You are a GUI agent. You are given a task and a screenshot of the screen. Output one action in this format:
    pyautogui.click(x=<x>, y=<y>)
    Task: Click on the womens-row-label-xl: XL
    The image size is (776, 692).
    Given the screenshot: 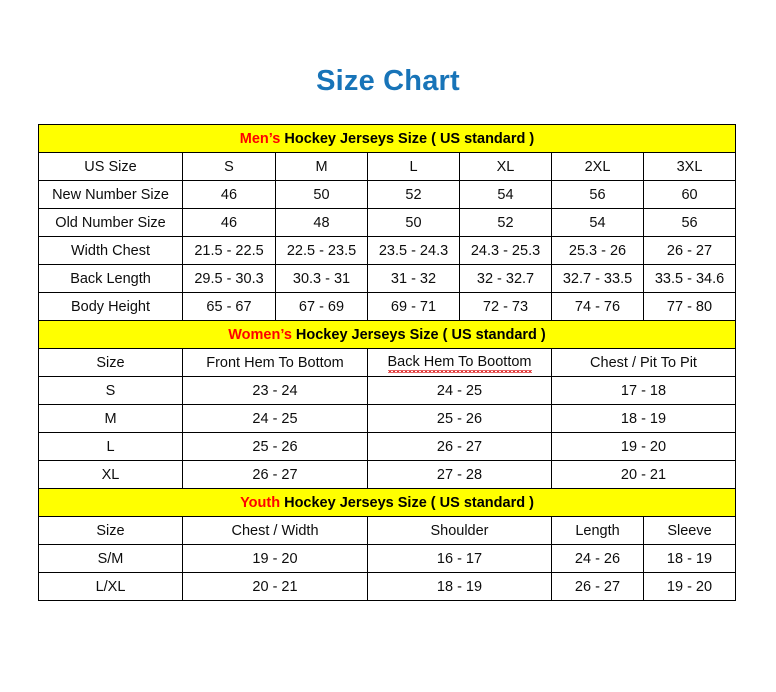 What is the action you would take?
    pyautogui.click(x=110, y=474)
    